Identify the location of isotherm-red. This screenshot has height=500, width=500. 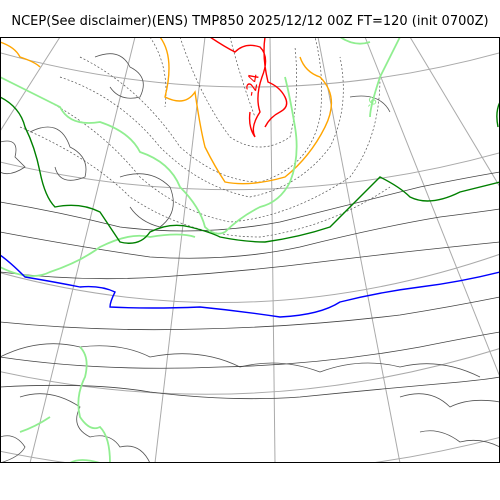
(248, 87).